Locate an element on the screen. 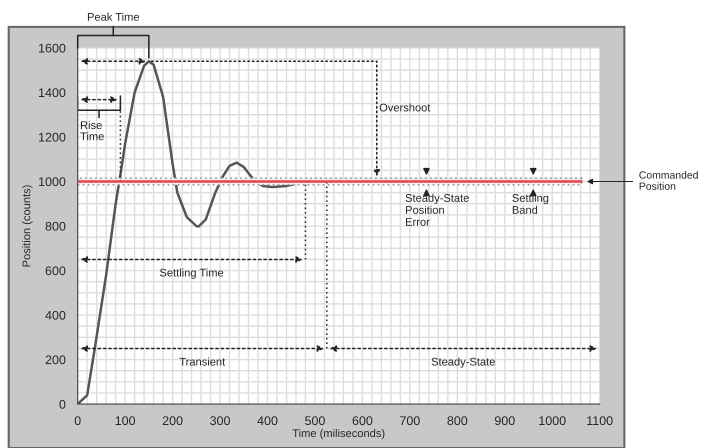  x-tick-label: 1100 is located at coordinates (600, 421).